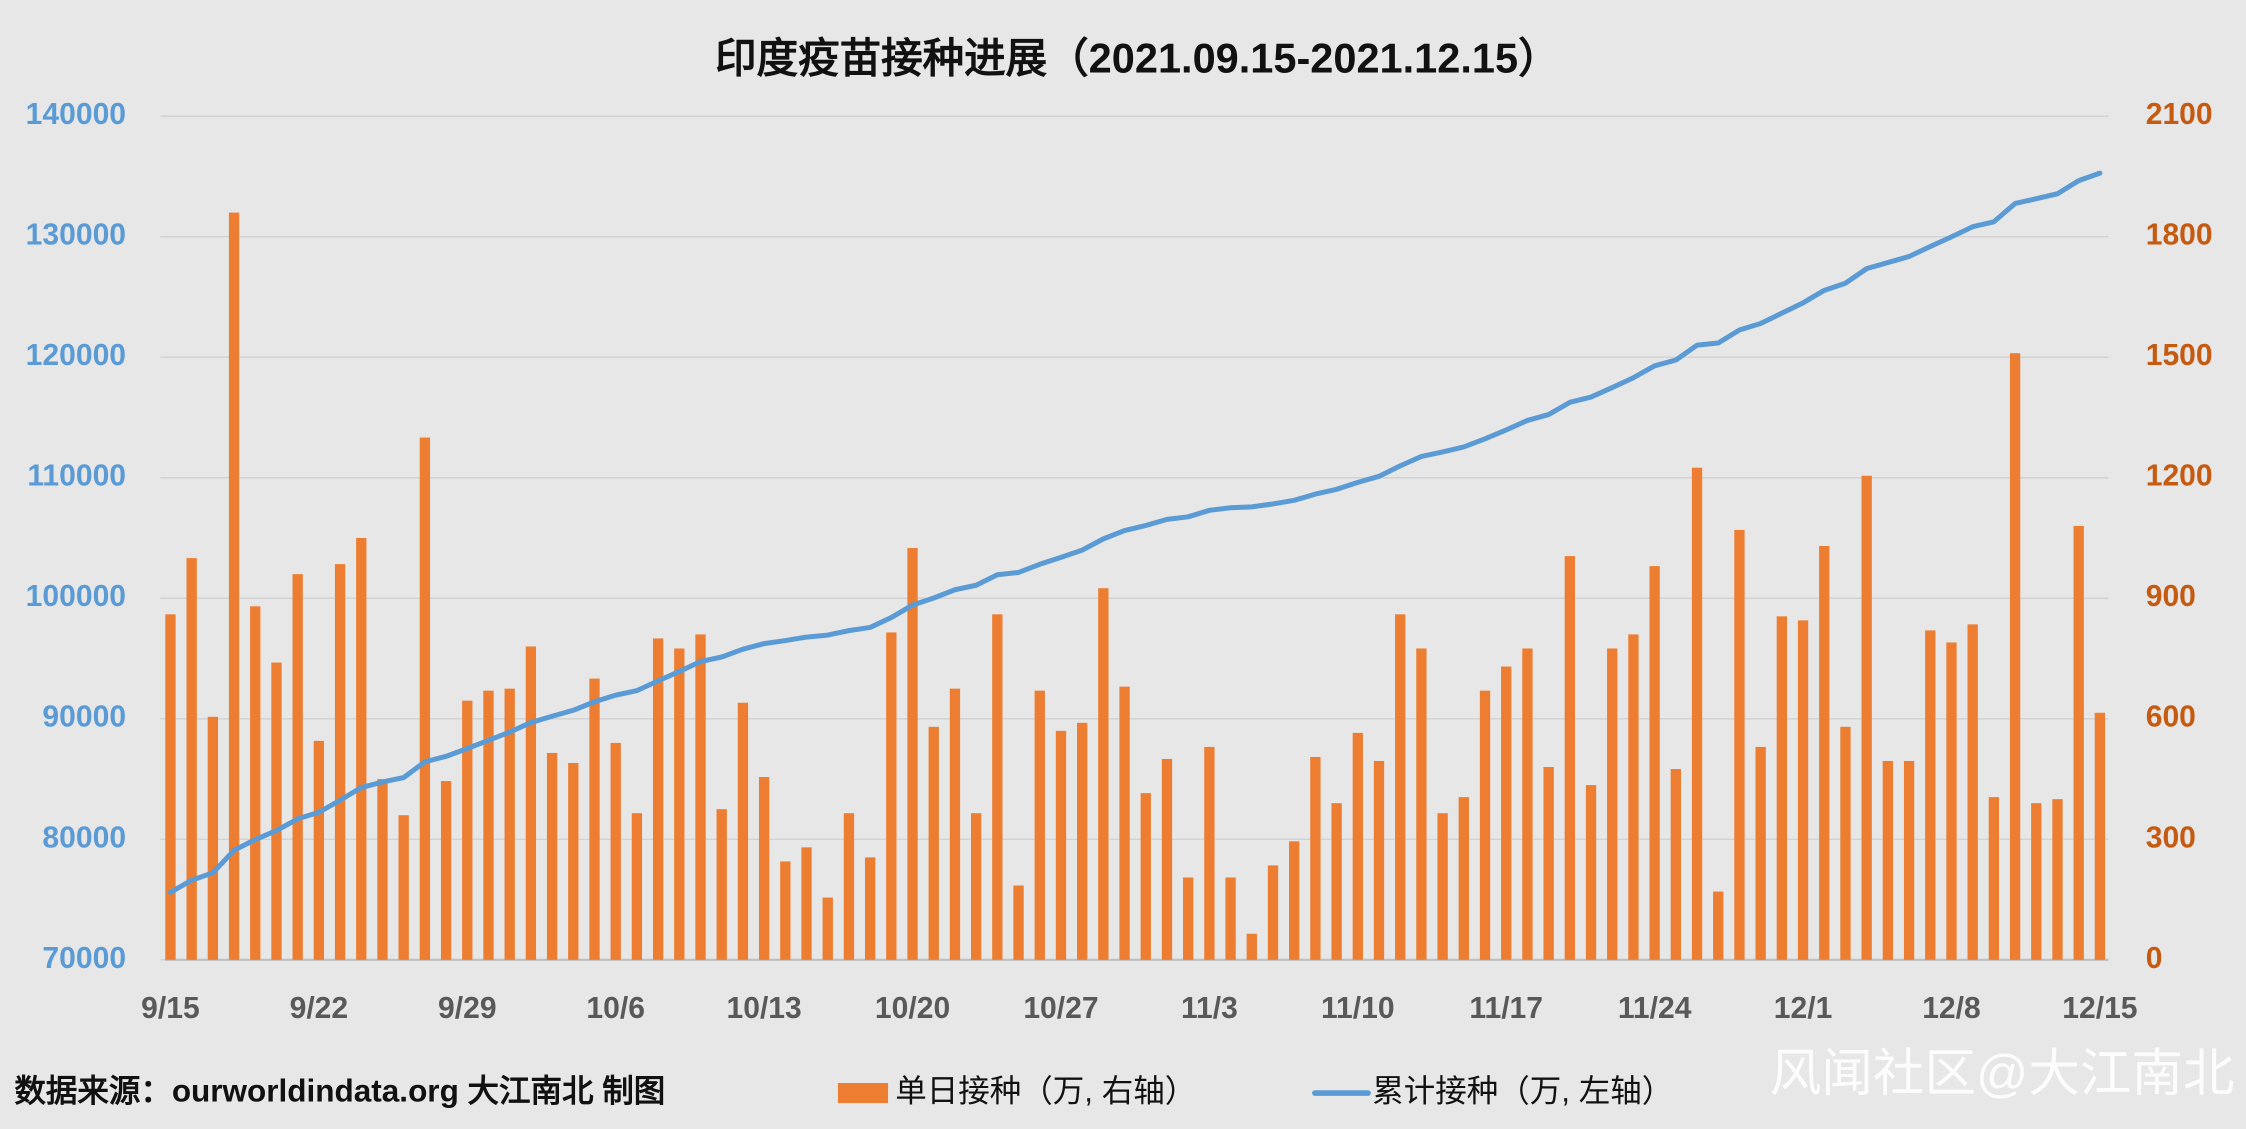  What do you see at coordinates (84, 958) in the screenshot?
I see `y-tick-label: 70000` at bounding box center [84, 958].